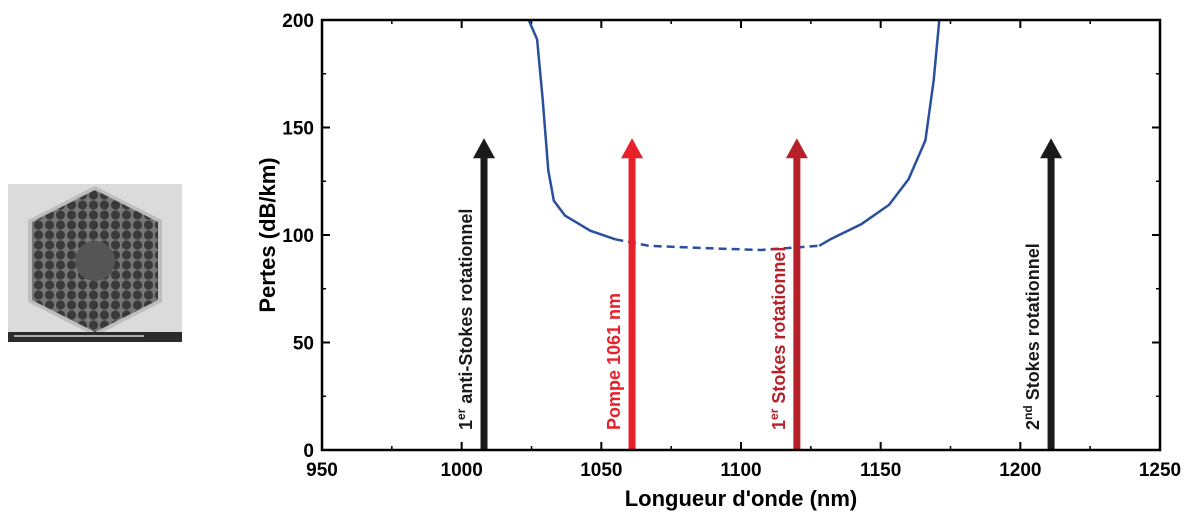 Image resolution: width=1203 pixels, height=529 pixels. I want to click on y-tick-label: 200, so click(298, 21).